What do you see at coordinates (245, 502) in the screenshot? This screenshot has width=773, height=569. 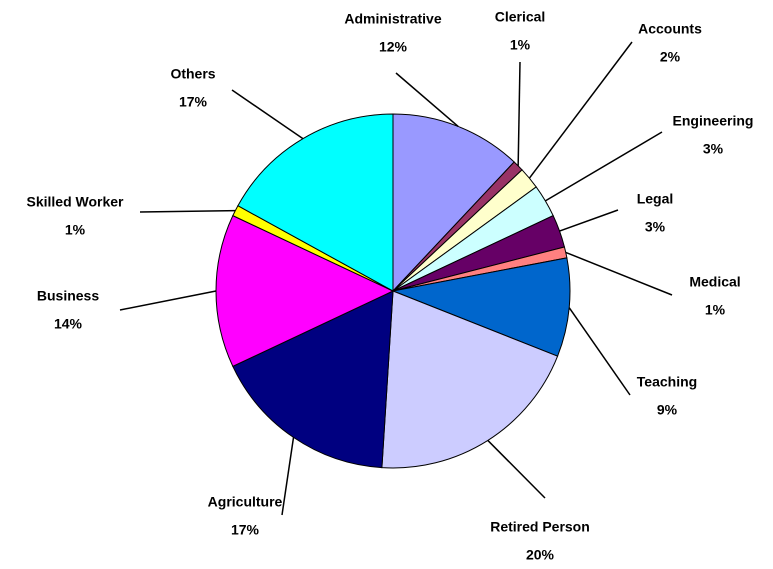 I see `slice-label: Agriculture` at bounding box center [245, 502].